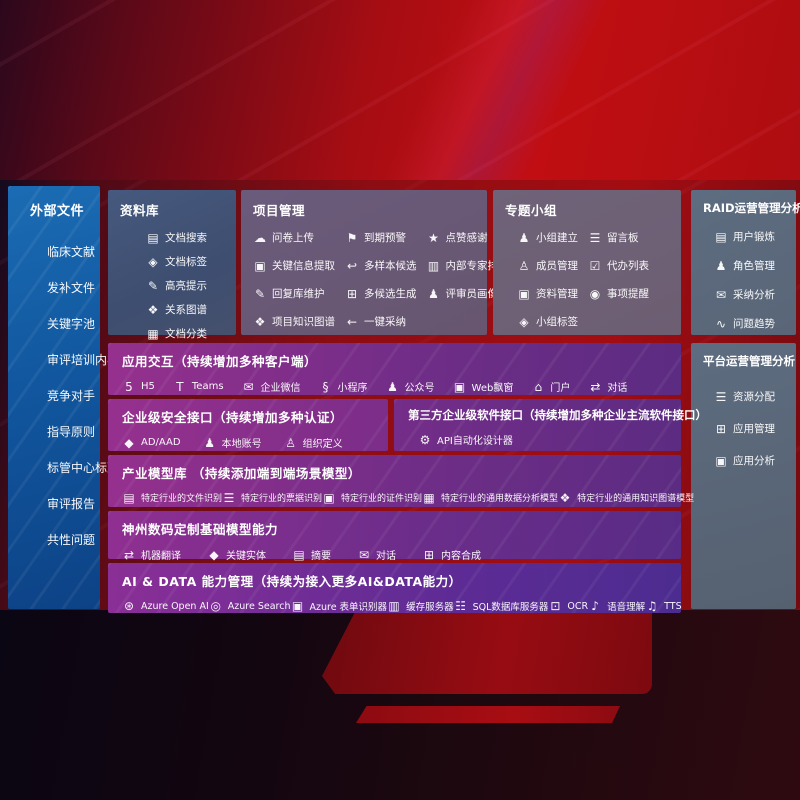 Image resolution: width=800 pixels, height=800 pixels. What do you see at coordinates (173, 497) in the screenshot?
I see `model-item: ▤ 特定行业的文件识别` at bounding box center [173, 497].